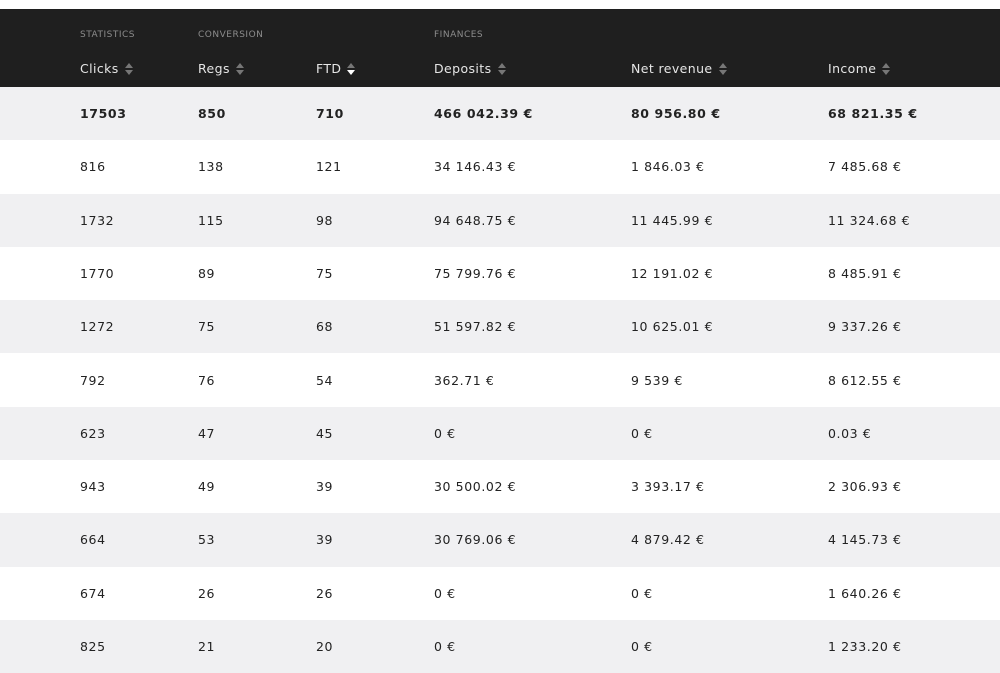 This screenshot has height=673, width=1000. What do you see at coordinates (330, 113) in the screenshot?
I see `table-cell: 710` at bounding box center [330, 113].